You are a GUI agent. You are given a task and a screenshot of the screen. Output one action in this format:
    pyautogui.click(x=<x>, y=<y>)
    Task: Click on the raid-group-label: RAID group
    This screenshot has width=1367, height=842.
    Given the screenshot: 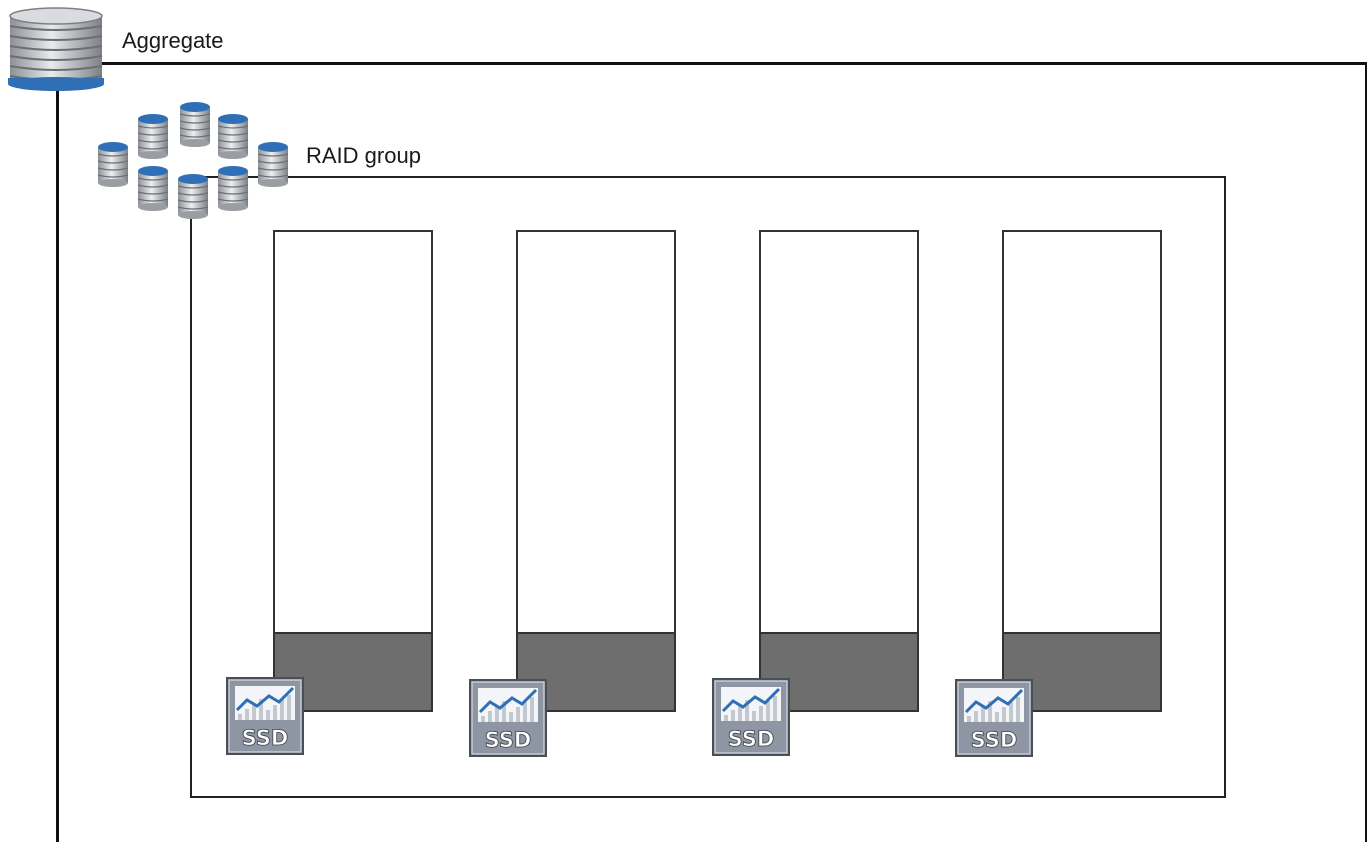 What is the action you would take?
    pyautogui.click(x=363, y=155)
    